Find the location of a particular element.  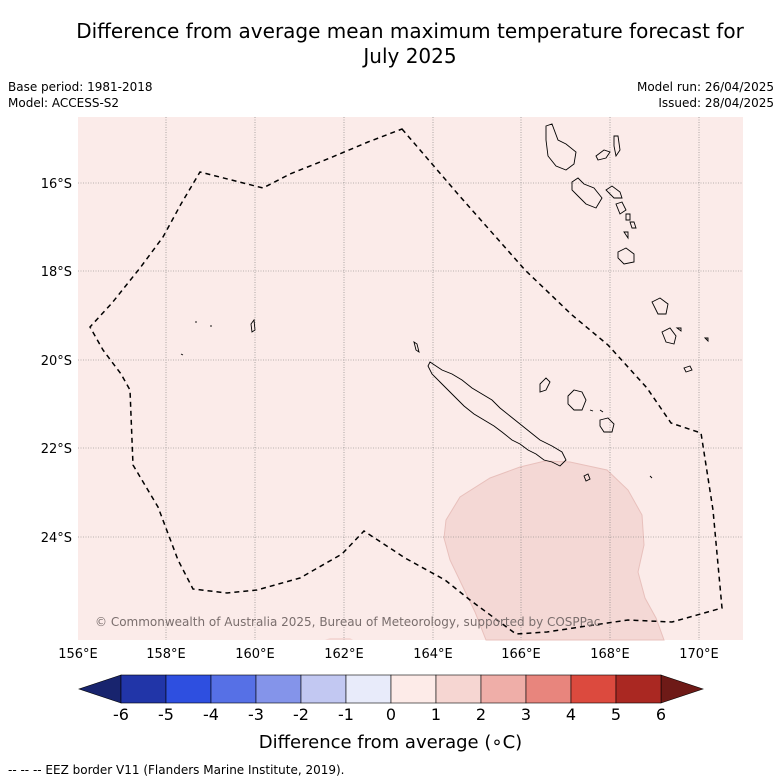

base-period: Base period: 1981-2018 is located at coordinates (80, 87).